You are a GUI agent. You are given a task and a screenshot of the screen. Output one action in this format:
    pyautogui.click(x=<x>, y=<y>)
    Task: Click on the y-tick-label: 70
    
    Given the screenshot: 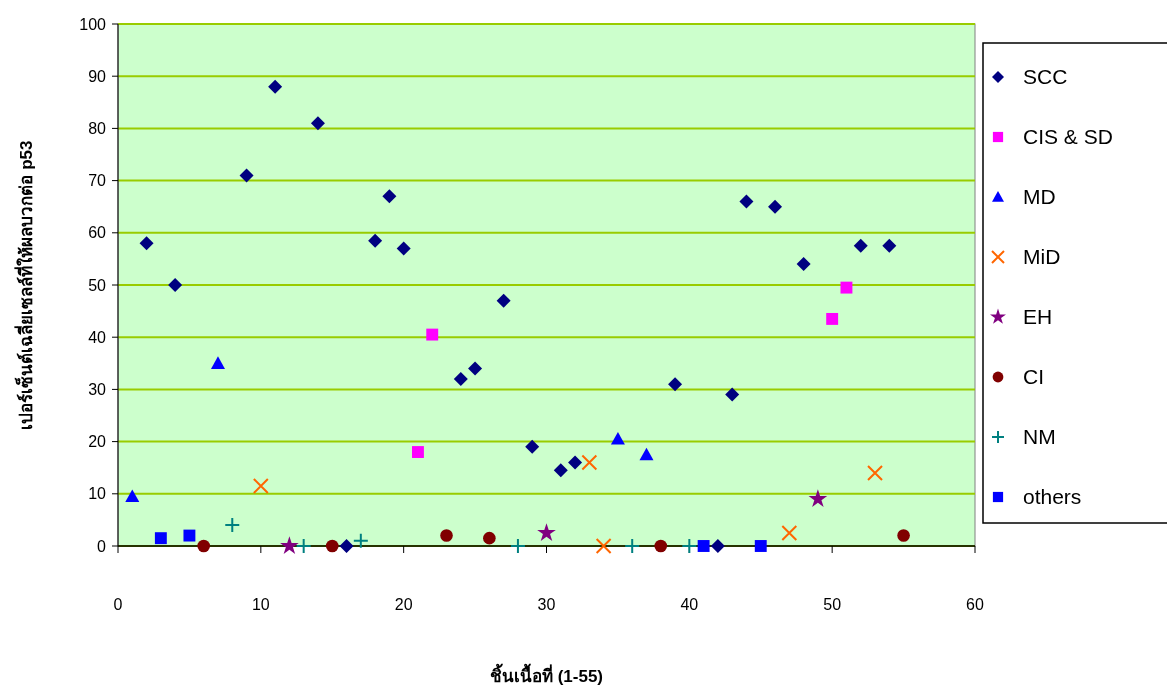 What is the action you would take?
    pyautogui.click(x=97, y=181)
    